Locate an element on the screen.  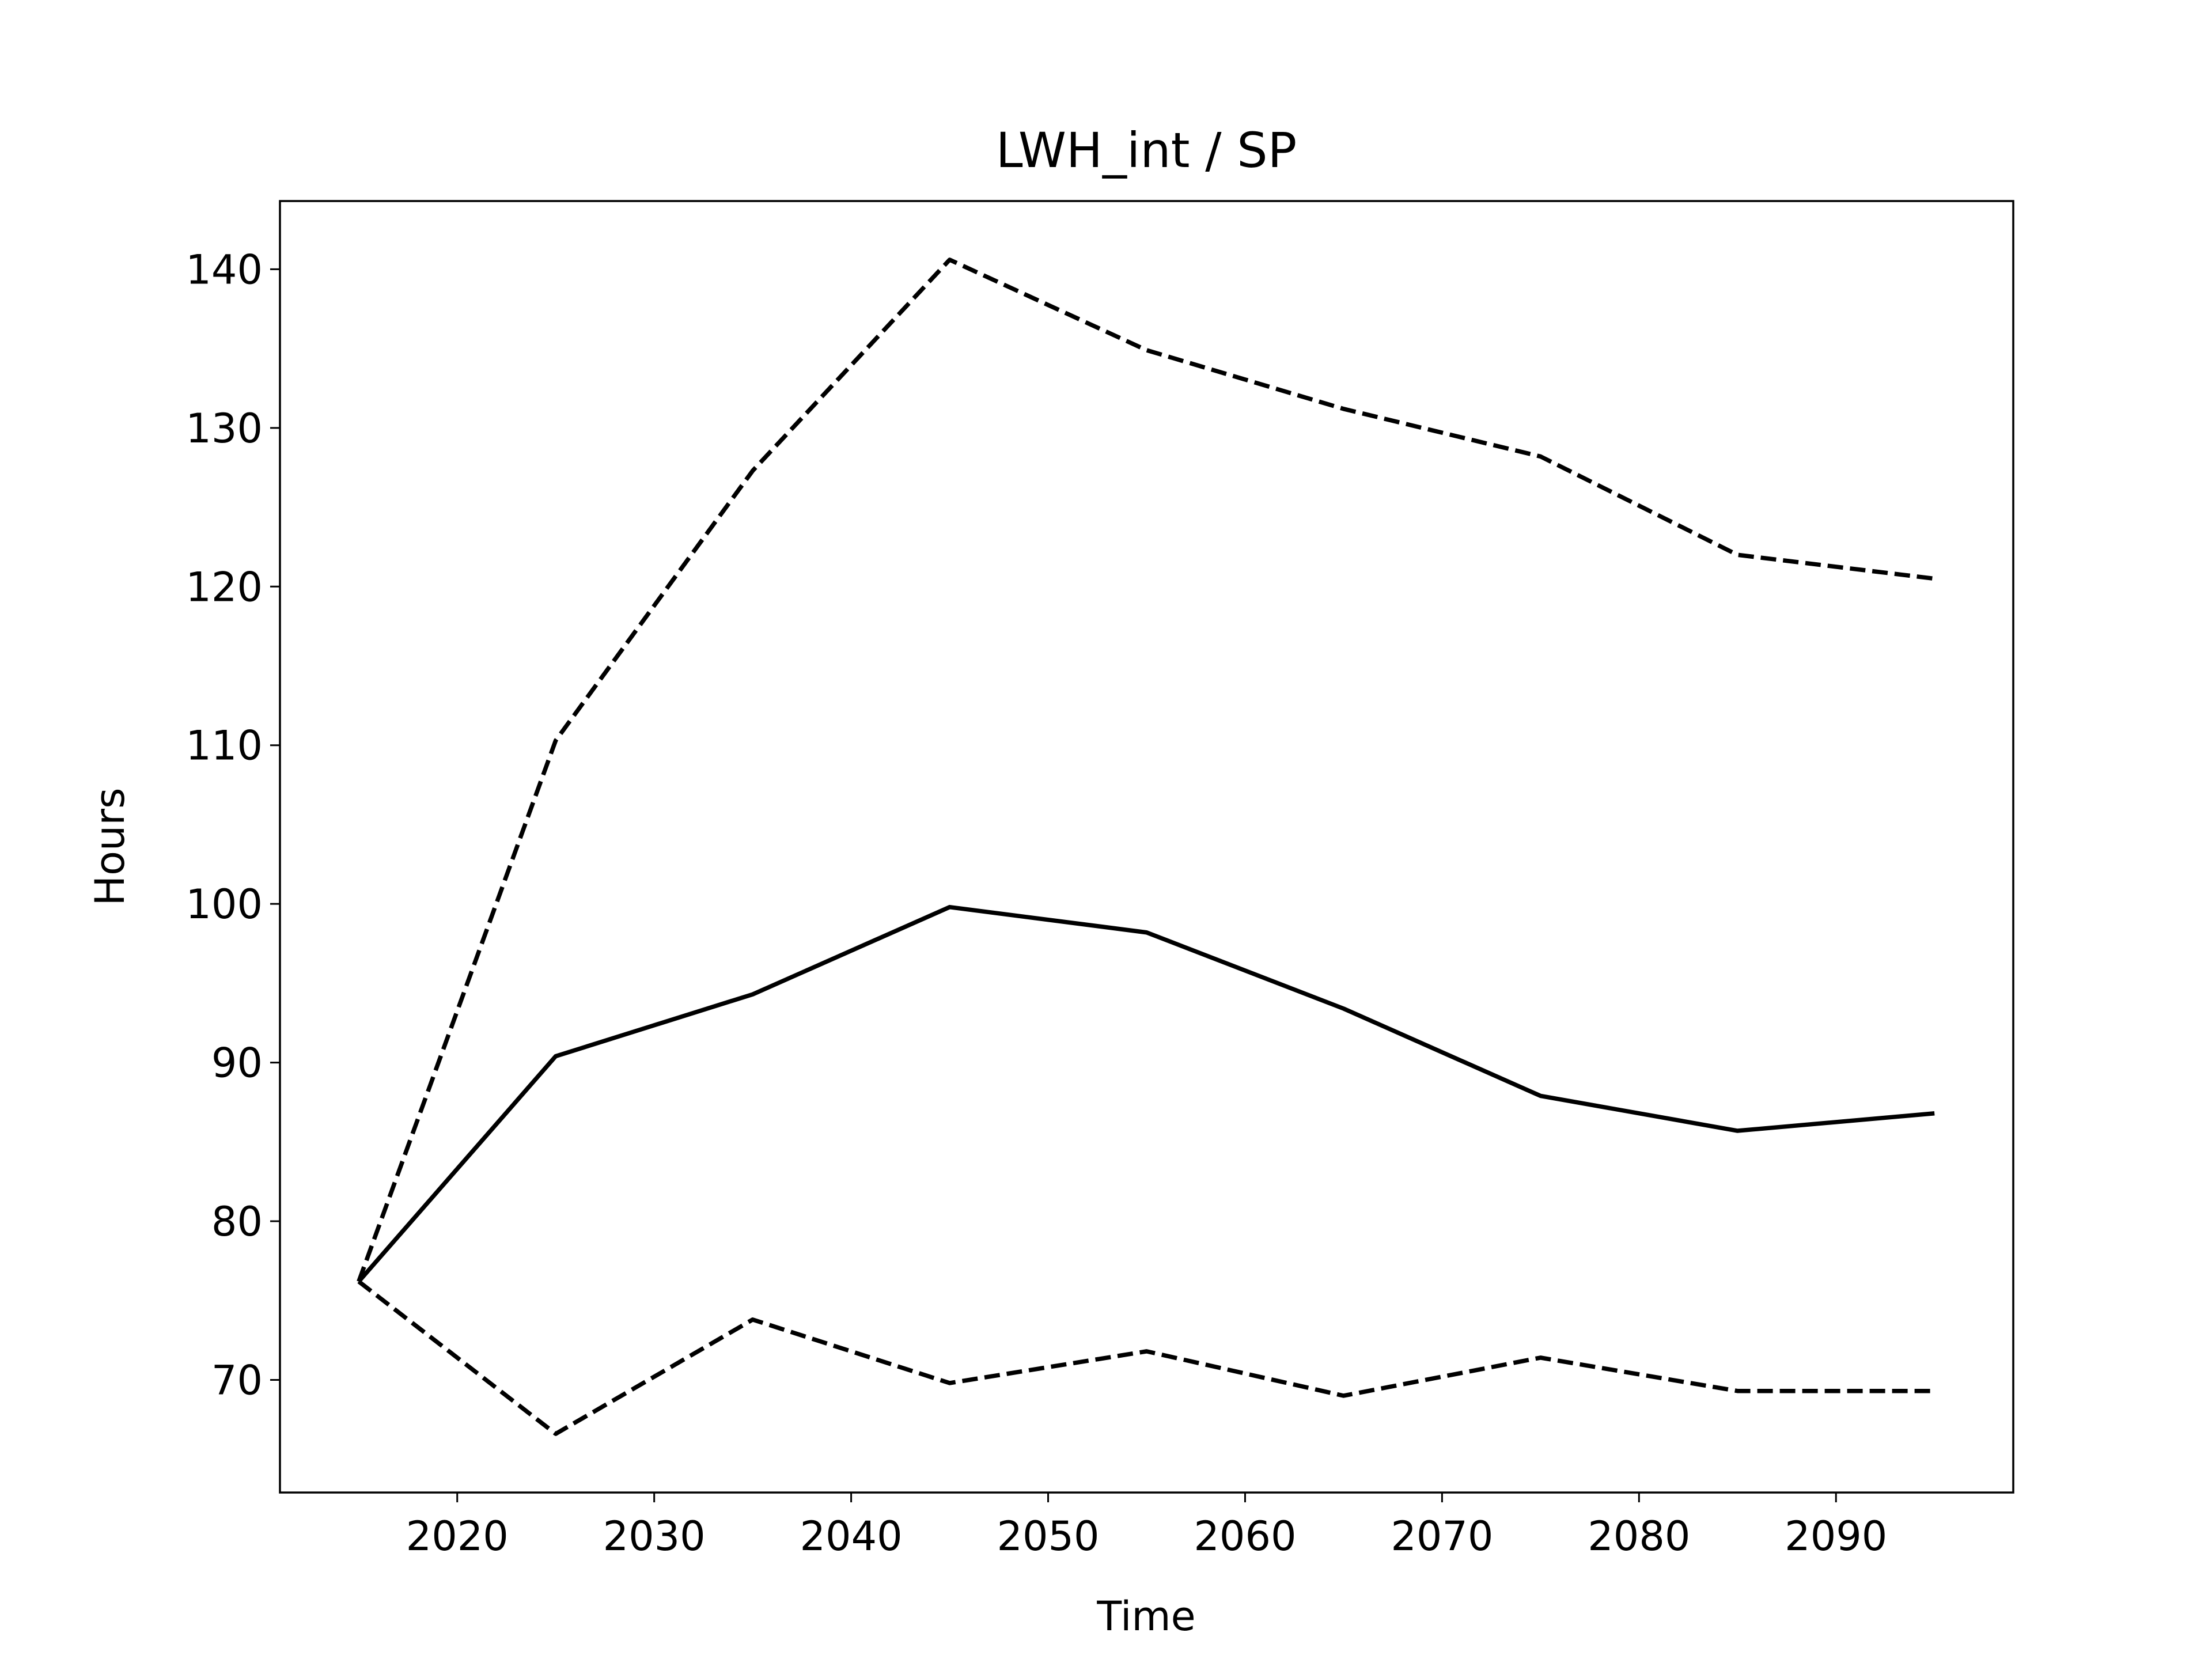
y-tick-label: 110 is located at coordinates (224, 746).